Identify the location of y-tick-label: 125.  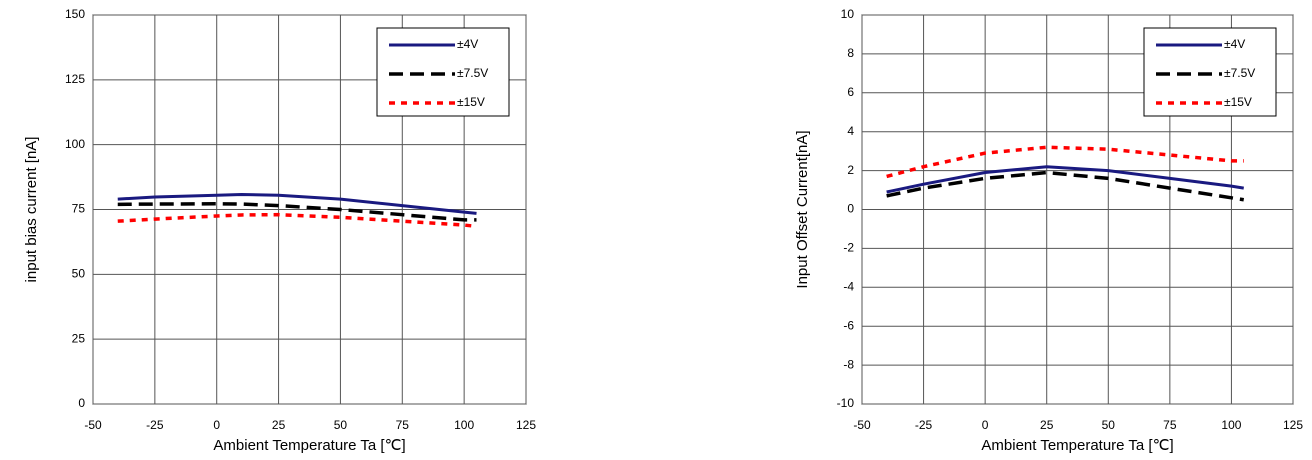
(75, 79).